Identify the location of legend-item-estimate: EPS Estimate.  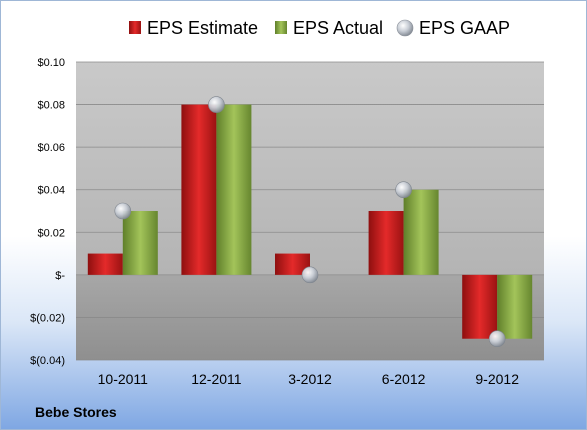
(193, 28).